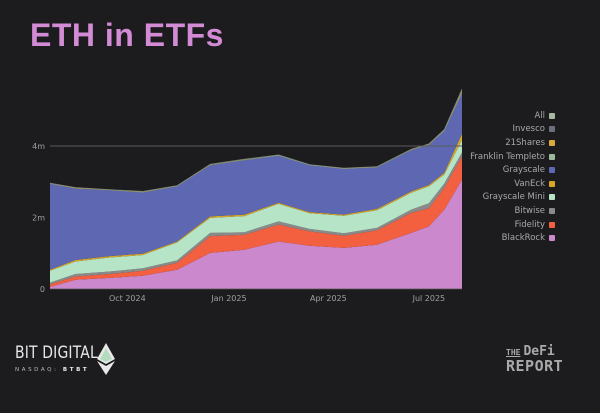 This screenshot has height=413, width=600. Describe the element at coordinates (539, 115) in the screenshot. I see `legend-label: All` at that location.